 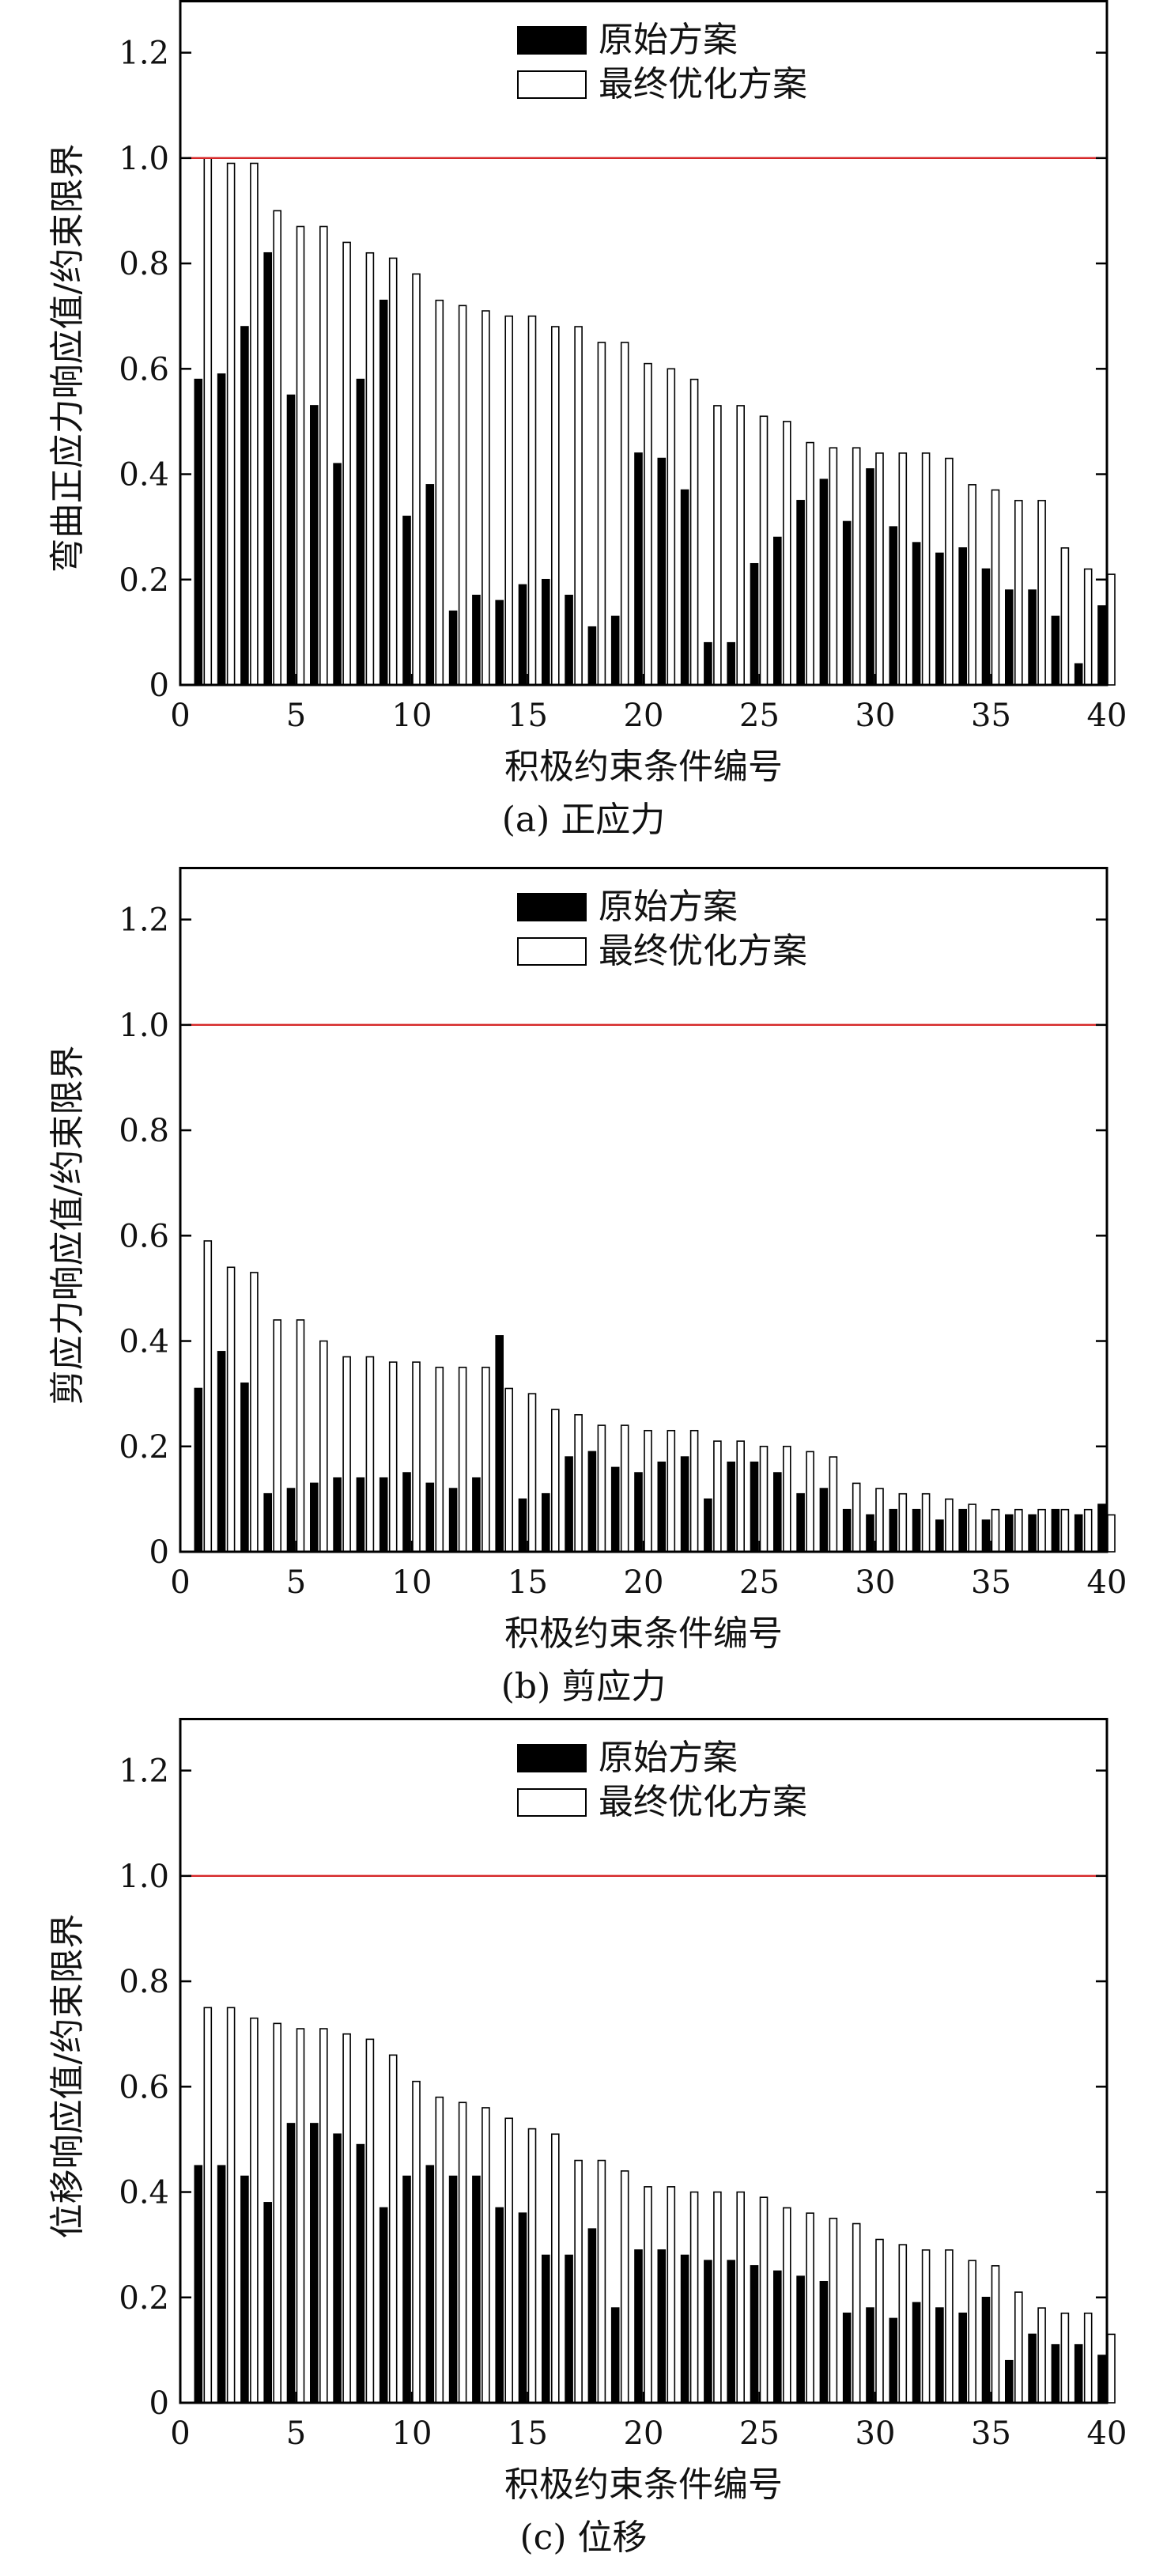 I want to click on x-tick-label: 5, so click(x=296, y=2434).